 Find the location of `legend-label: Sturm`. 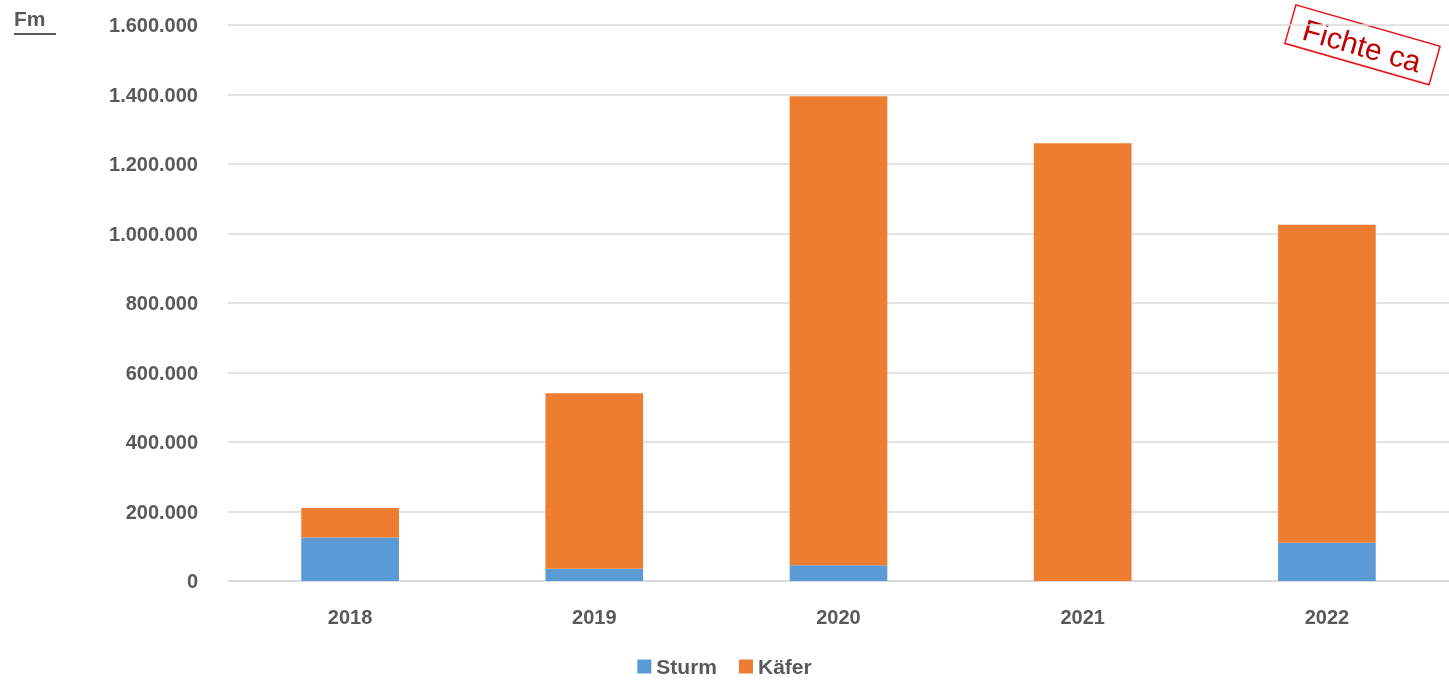

legend-label: Sturm is located at coordinates (687, 666).